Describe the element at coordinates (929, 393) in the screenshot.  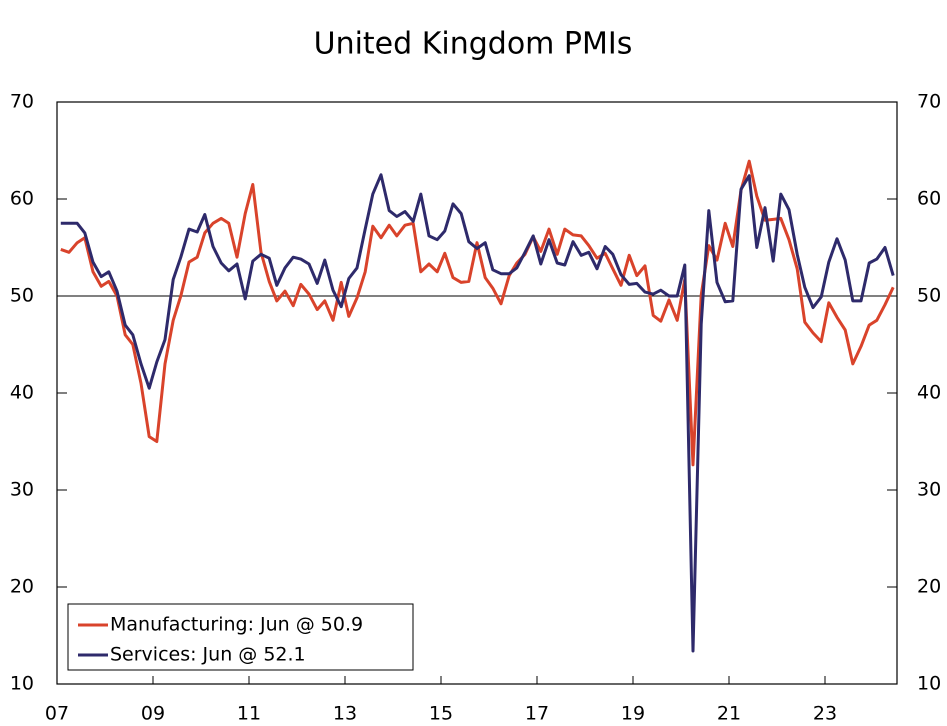
I see `y2-tick-label: 40` at that location.